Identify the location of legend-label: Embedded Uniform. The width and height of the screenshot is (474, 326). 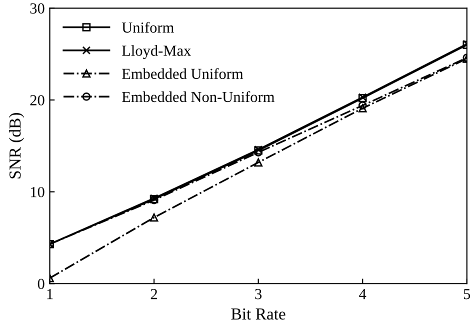
(183, 74).